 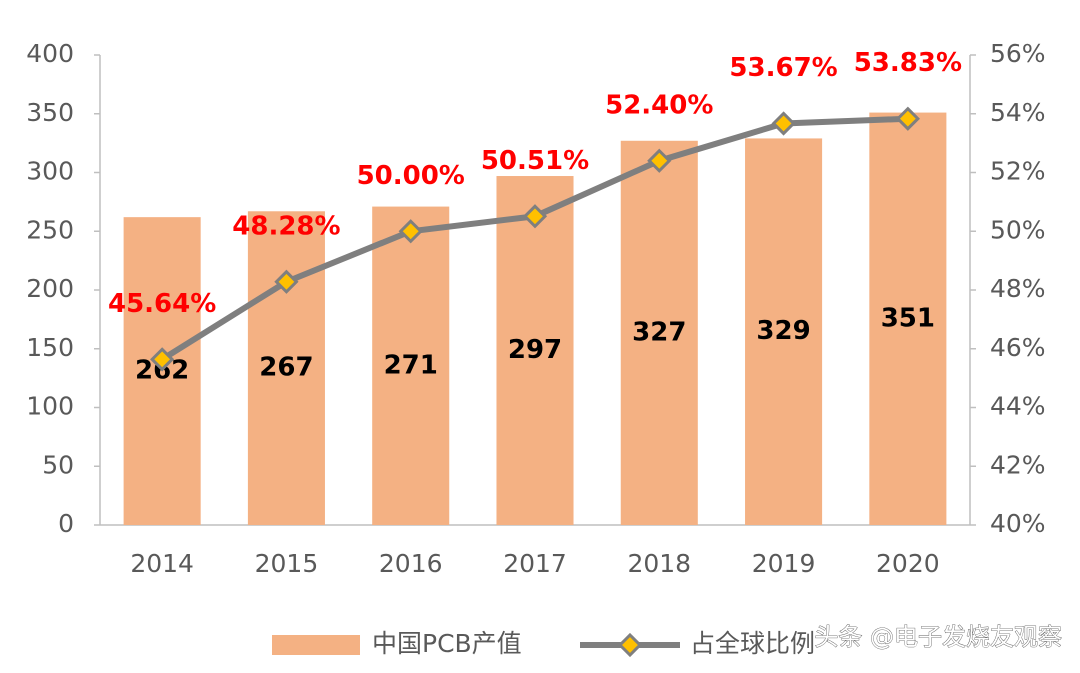 What do you see at coordinates (58, 464) in the screenshot?
I see `y-tick-label: 50` at bounding box center [58, 464].